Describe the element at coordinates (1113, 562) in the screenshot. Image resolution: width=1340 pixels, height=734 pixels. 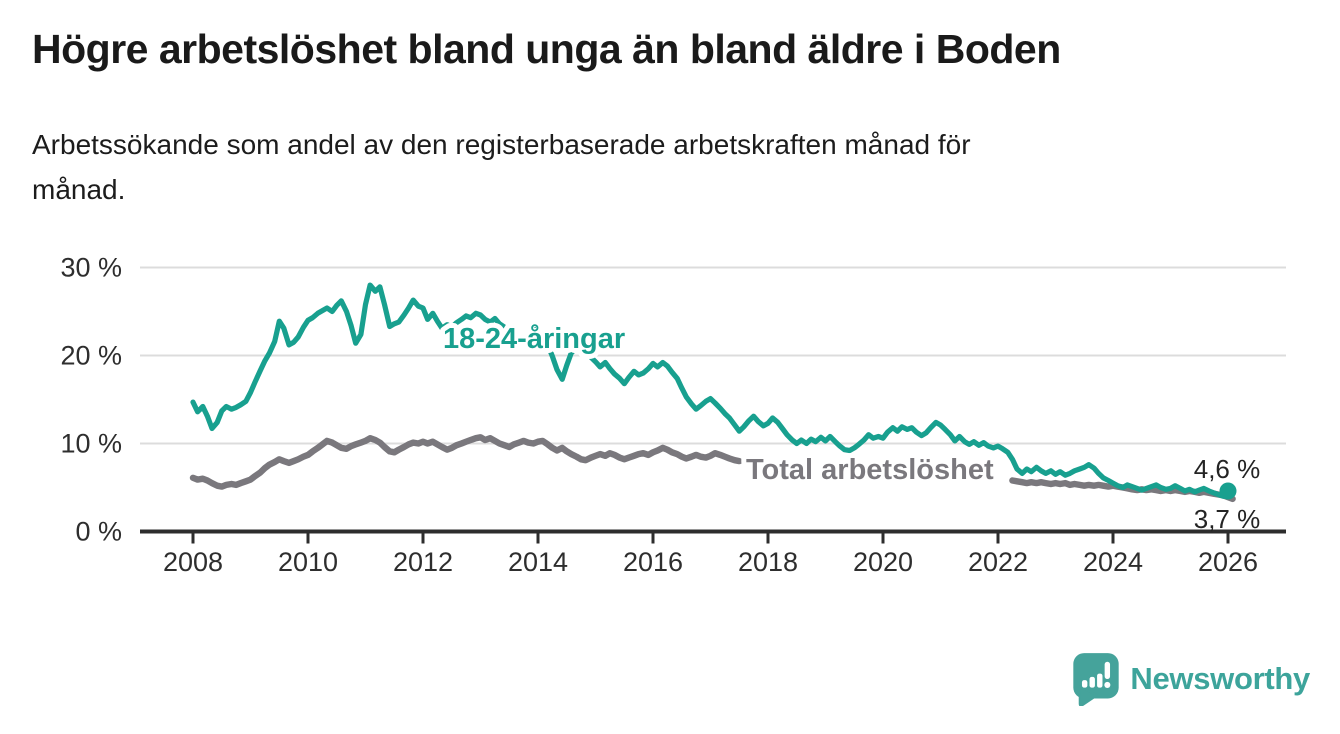
I see `x-tick-label: 2024` at that location.